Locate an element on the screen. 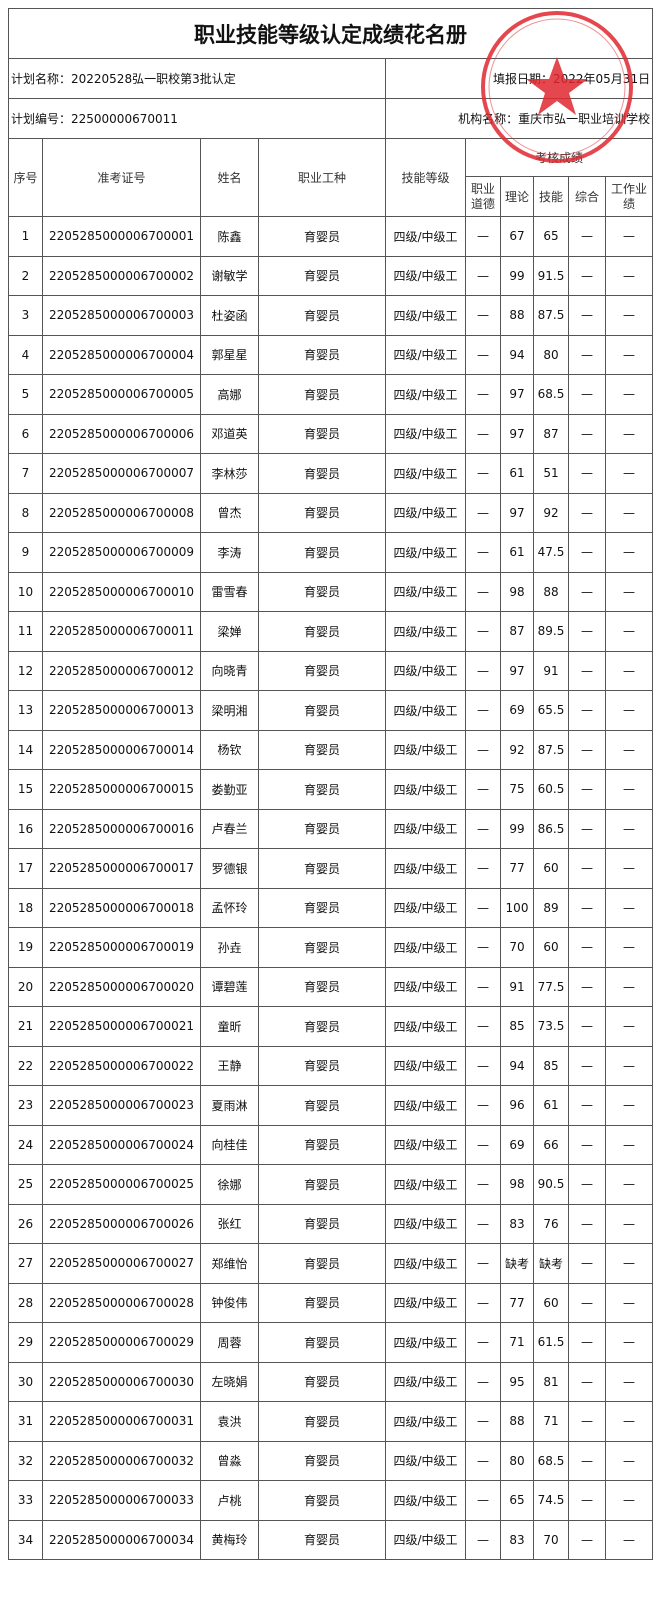 This screenshot has height=1599, width=672. cell-name: 曾淼 is located at coordinates (229, 1460).